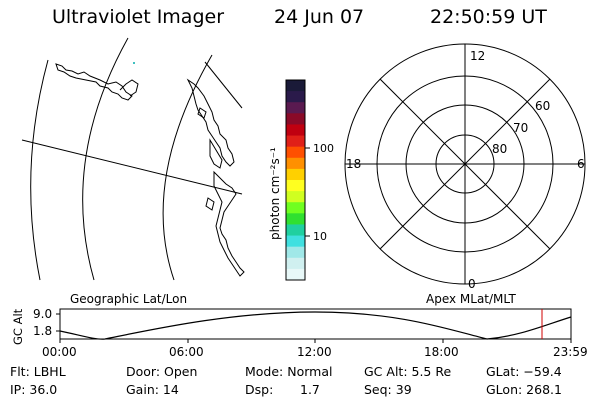  I want to click on mlt-label-6: 6, so click(581, 164).